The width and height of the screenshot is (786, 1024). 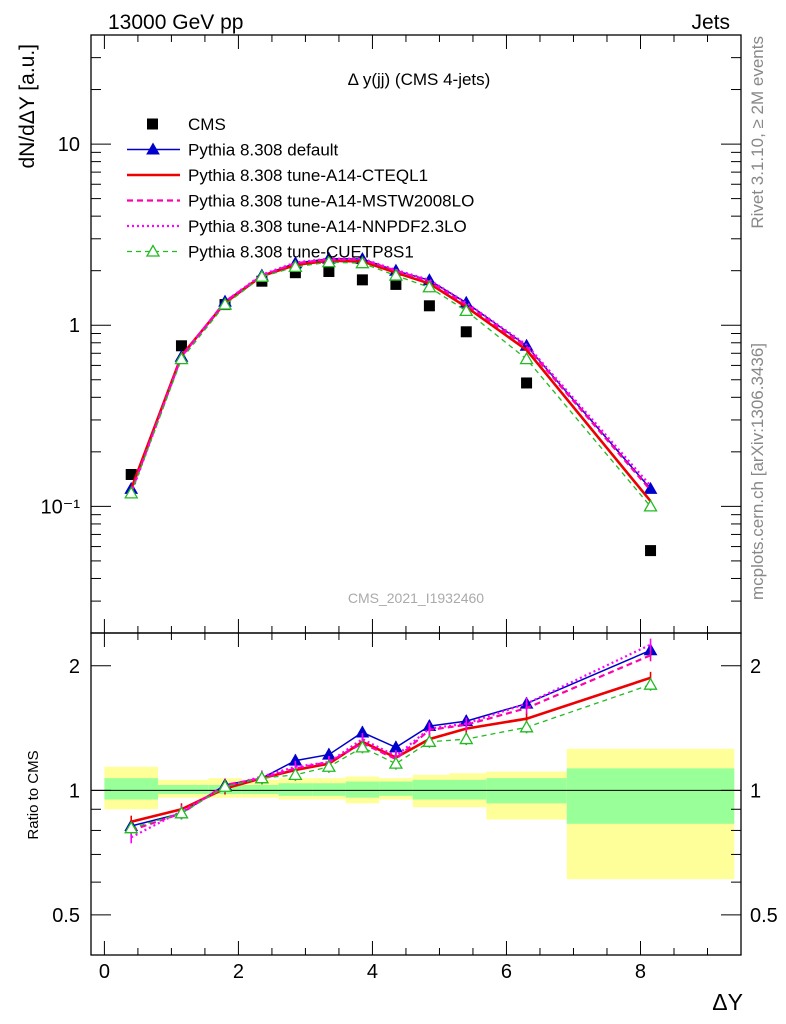 I want to click on legend-label: Pythia 8.308 tune-A14-NNPDF2.3LO, so click(x=327, y=226).